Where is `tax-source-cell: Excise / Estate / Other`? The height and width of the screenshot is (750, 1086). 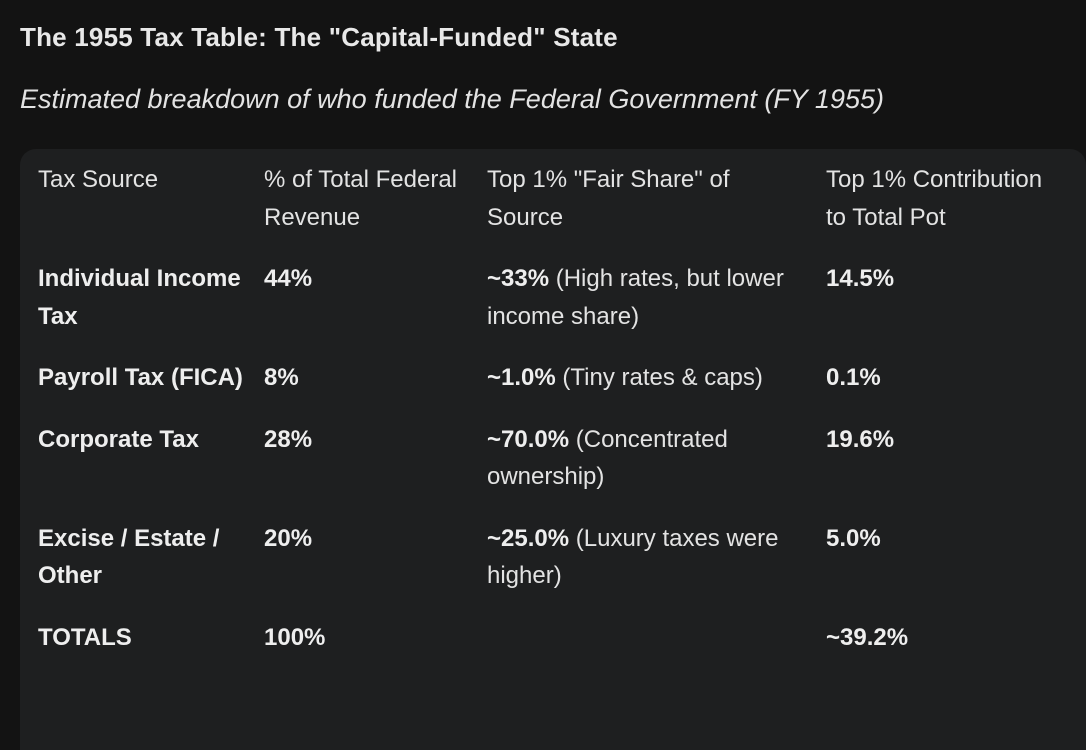
tax-source-cell: Excise / Estate / Other is located at coordinates (129, 557).